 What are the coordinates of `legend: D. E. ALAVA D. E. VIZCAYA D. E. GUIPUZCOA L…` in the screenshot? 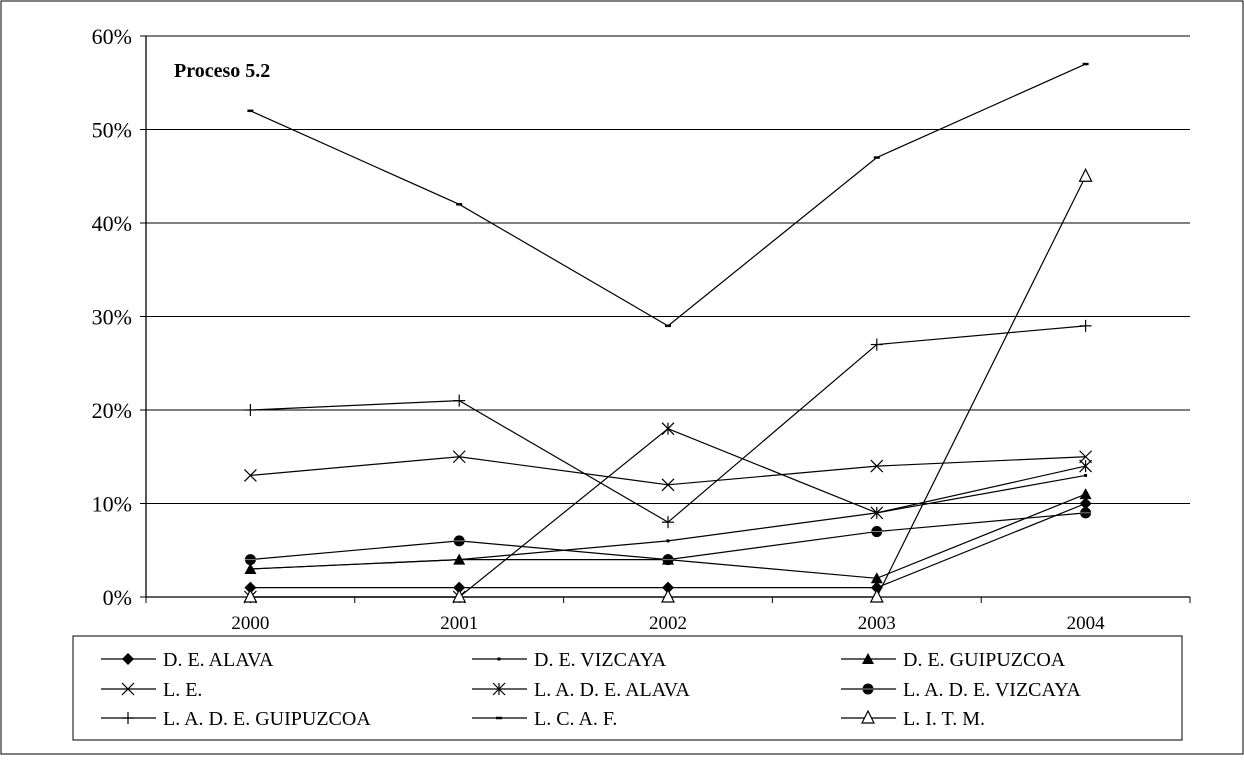 It's located at (591, 689).